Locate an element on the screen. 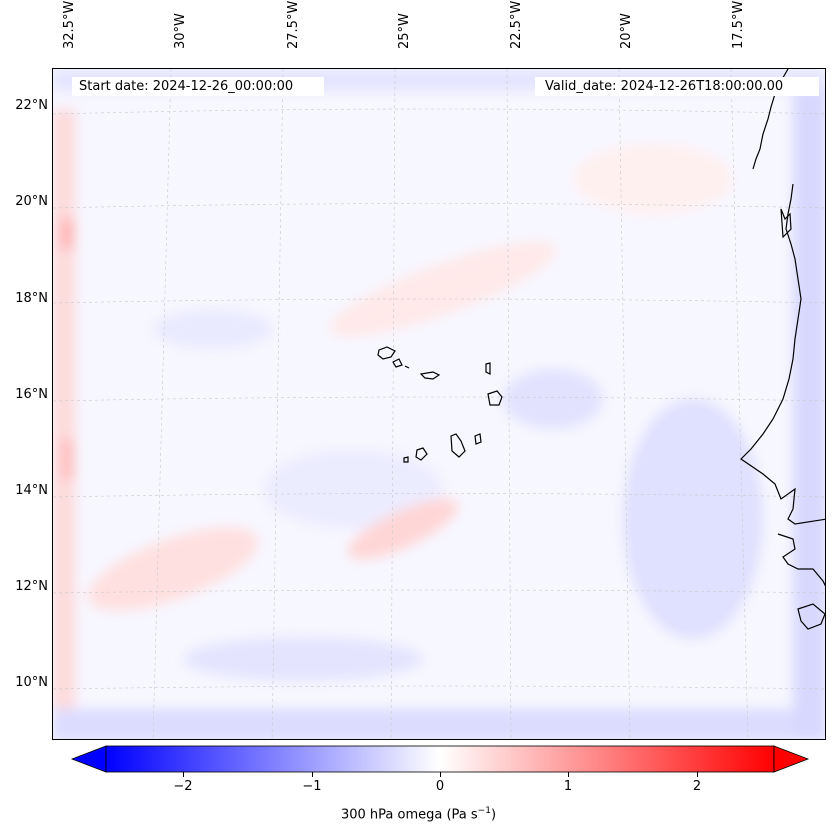 This screenshot has height=839, width=837. lat-label-16n: 16°N is located at coordinates (31, 394).